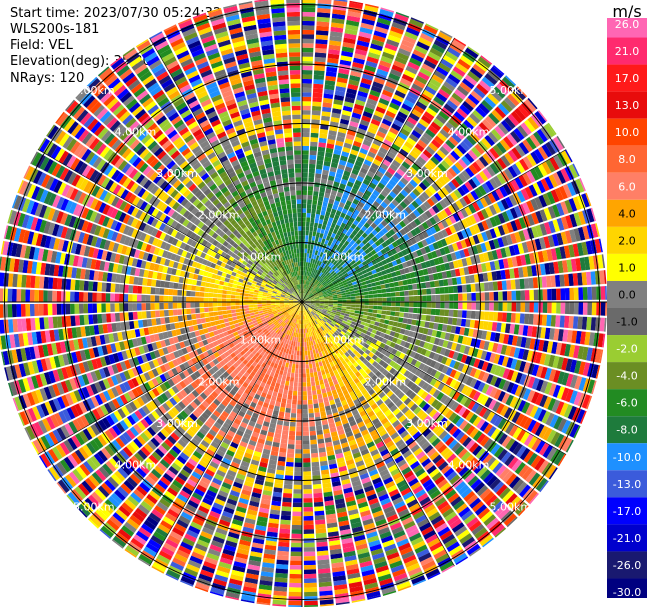 Image resolution: width=647 pixels, height=607 pixels. What do you see at coordinates (41, 45) in the screenshot?
I see `field-label: Field: VEL` at bounding box center [41, 45].